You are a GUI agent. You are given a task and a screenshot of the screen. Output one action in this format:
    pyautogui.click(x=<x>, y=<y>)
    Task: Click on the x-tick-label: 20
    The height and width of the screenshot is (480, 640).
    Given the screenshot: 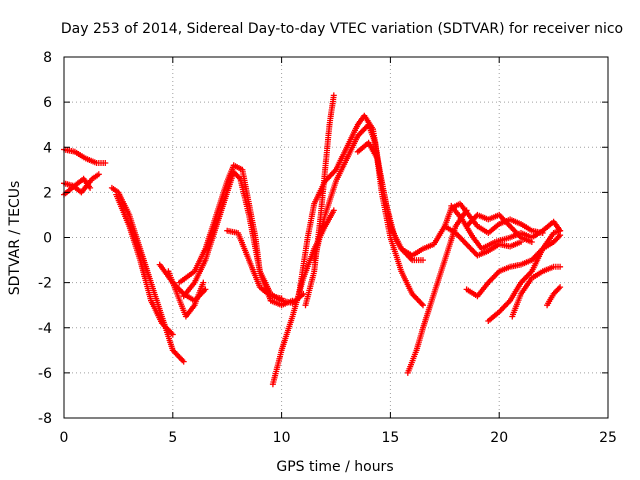 What is the action you would take?
    pyautogui.click(x=499, y=438)
    